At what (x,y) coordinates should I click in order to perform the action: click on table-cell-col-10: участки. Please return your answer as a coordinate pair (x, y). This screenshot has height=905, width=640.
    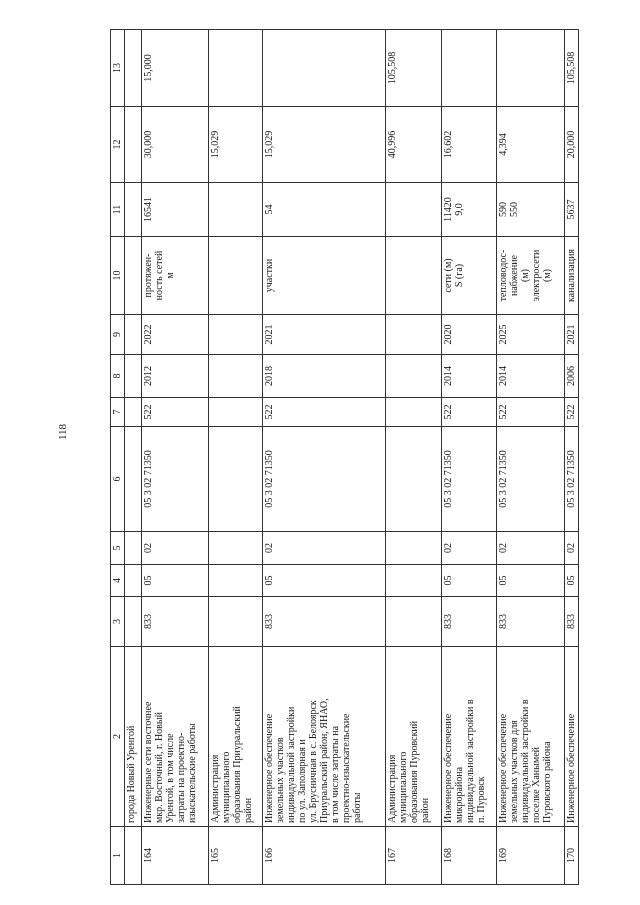
    Looking at the image, I should click on (324, 275).